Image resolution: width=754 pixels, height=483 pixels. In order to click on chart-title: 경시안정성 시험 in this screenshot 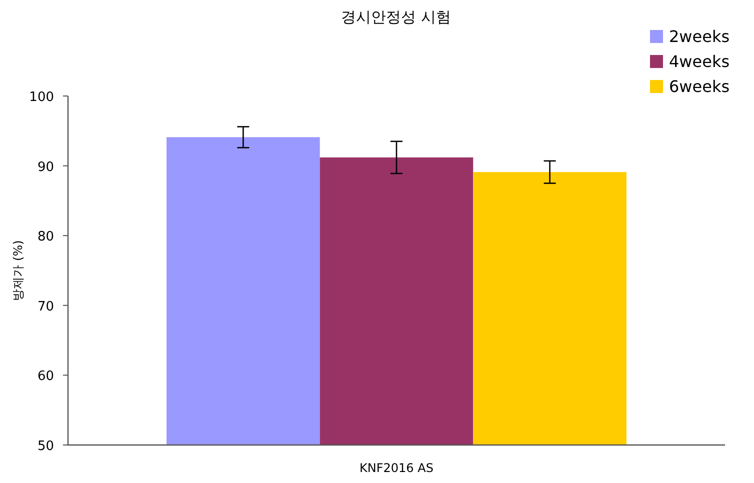, I will do `click(396, 17)`.